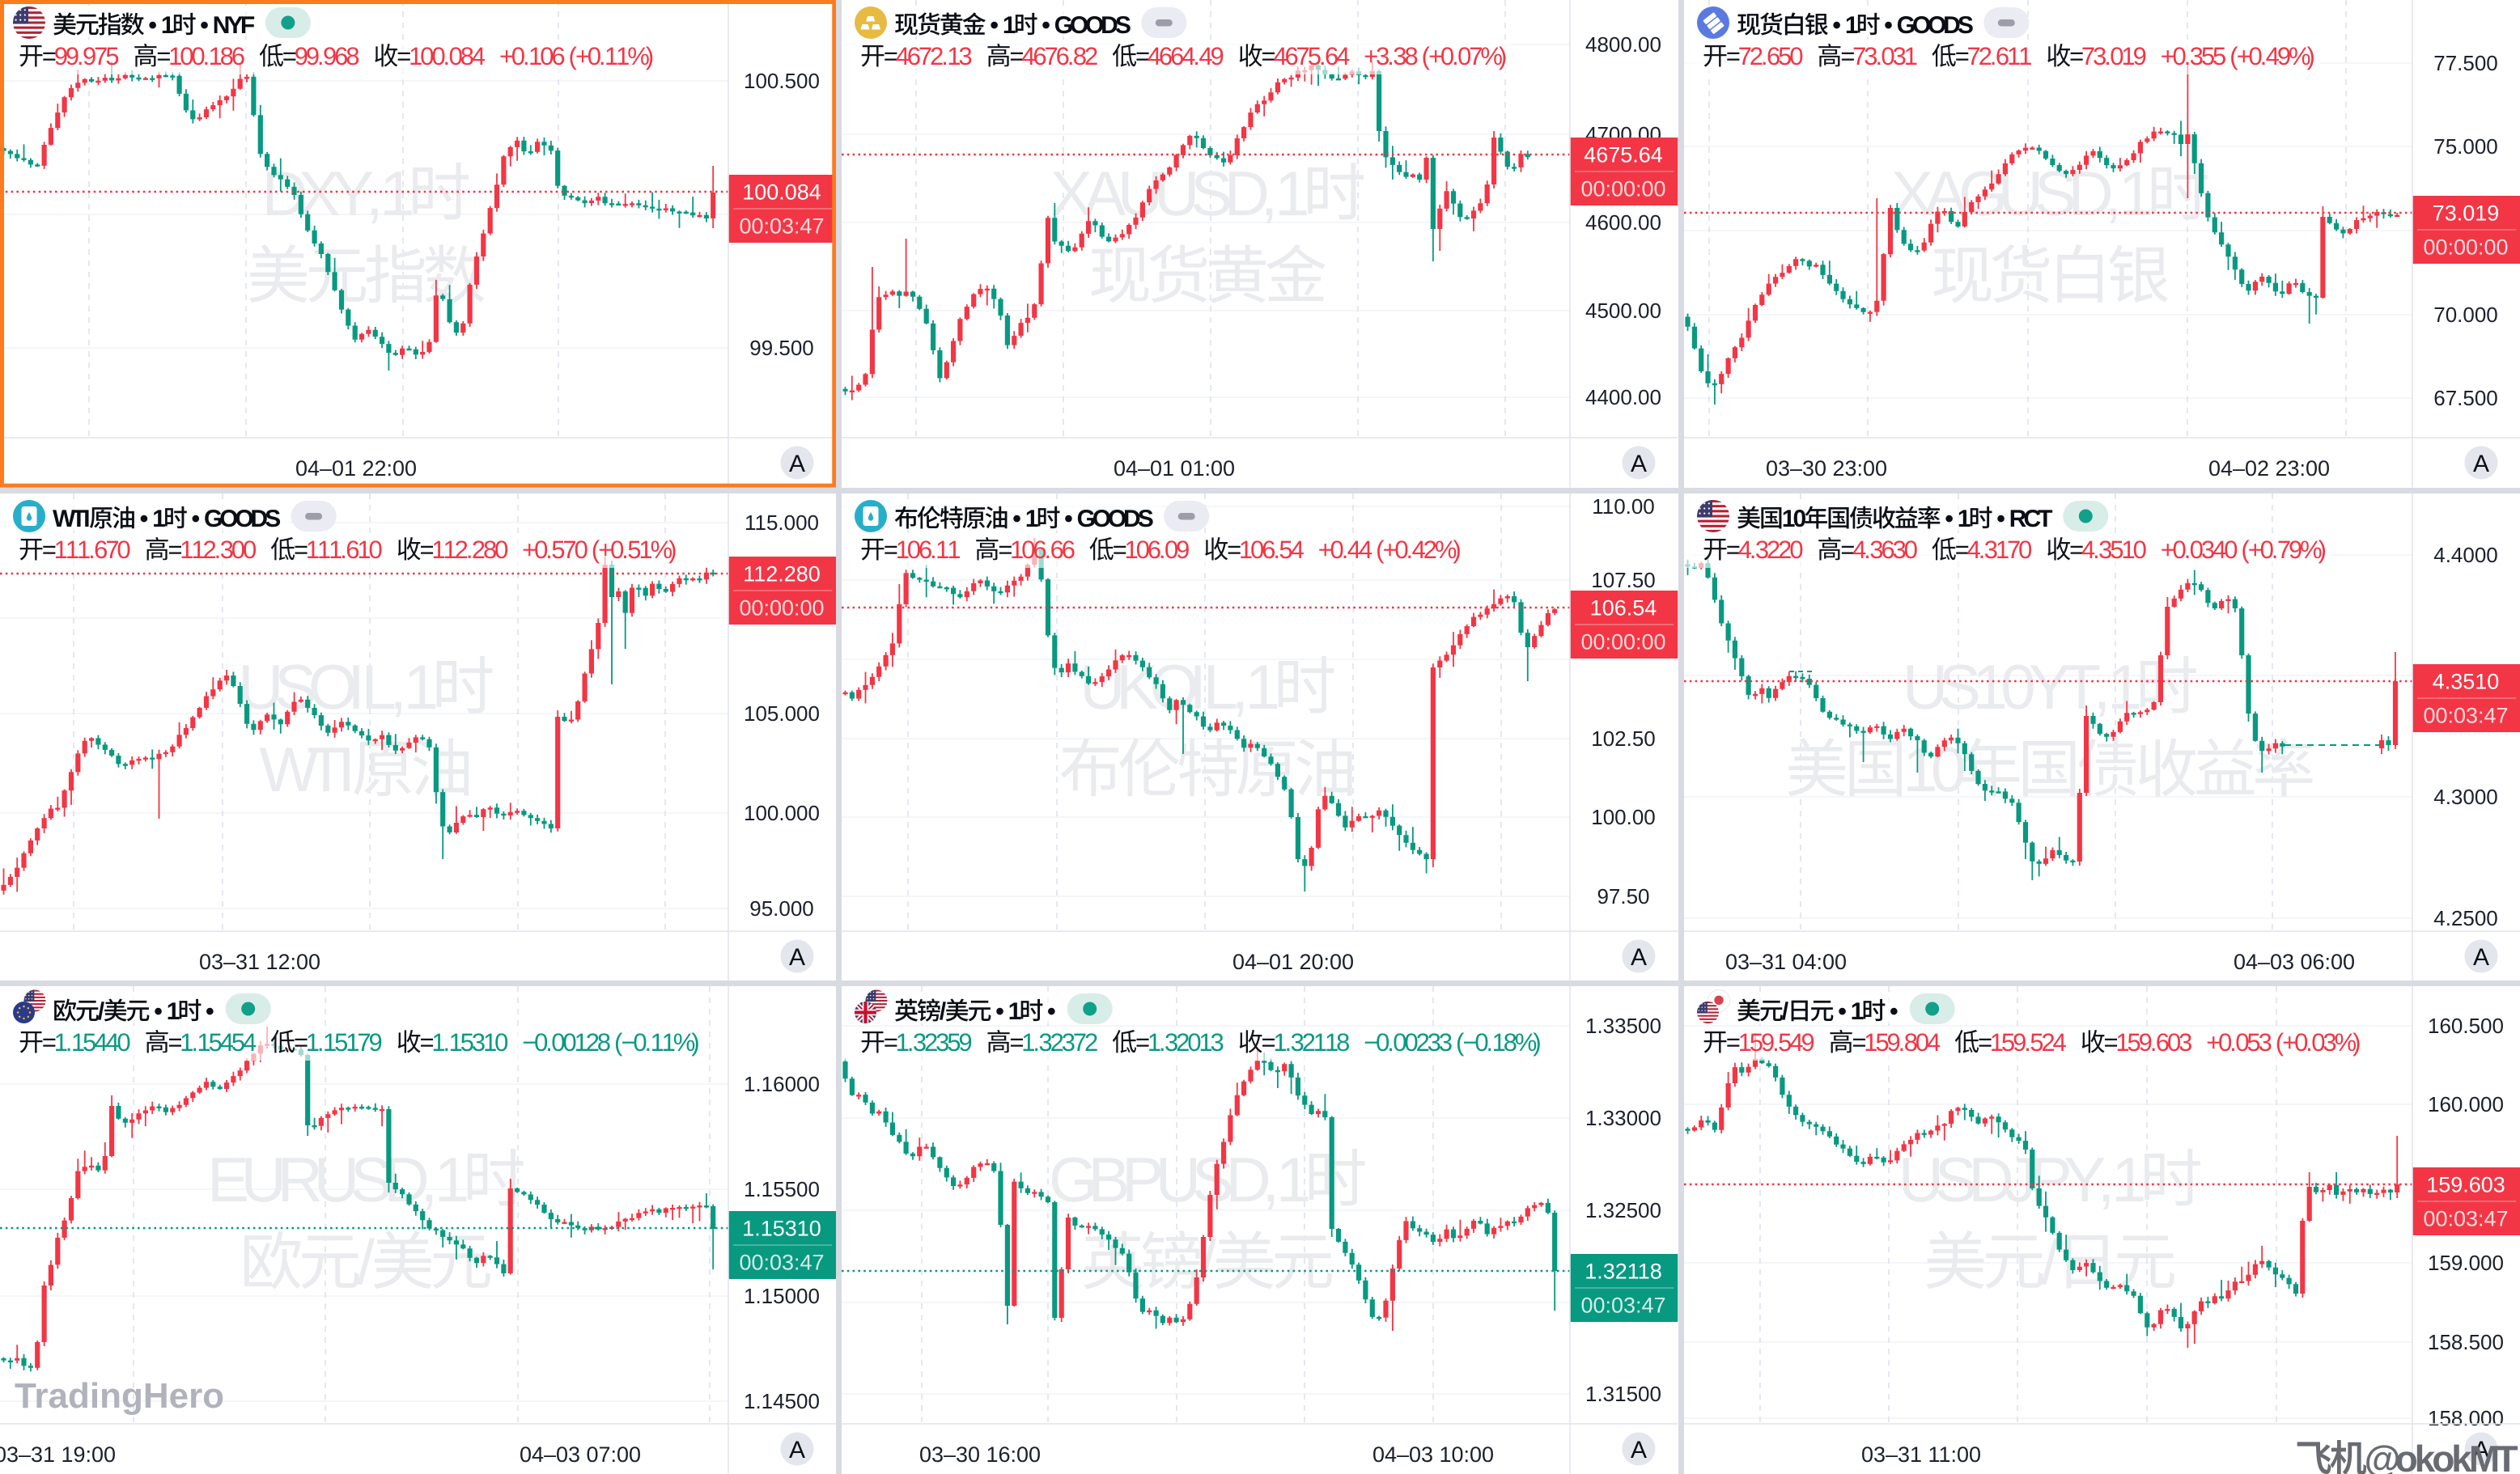 The image size is (2520, 1474). What do you see at coordinates (782, 522) in the screenshot?
I see `svg-text: 115.000` at bounding box center [782, 522].